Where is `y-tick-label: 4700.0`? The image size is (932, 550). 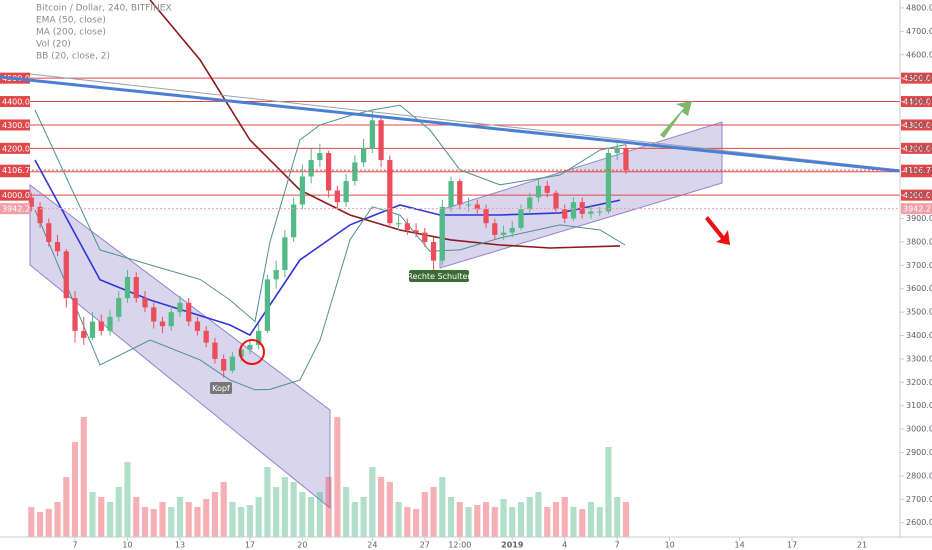 y-tick-label: 4700.0 is located at coordinates (919, 31).